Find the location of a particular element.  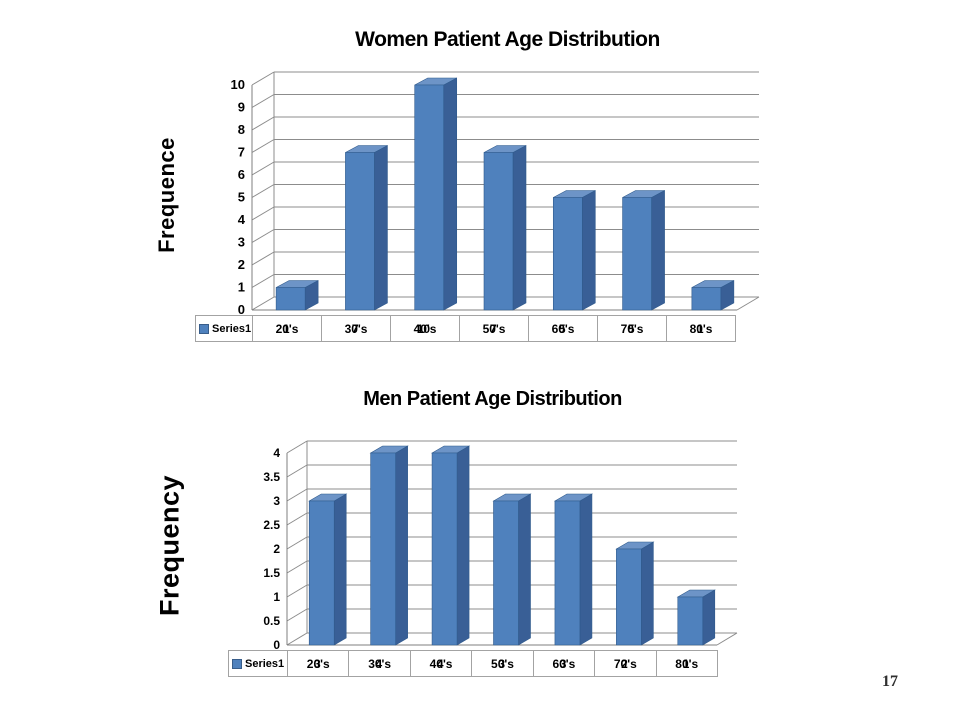

category-cell: 50's 3 is located at coordinates (503, 663).